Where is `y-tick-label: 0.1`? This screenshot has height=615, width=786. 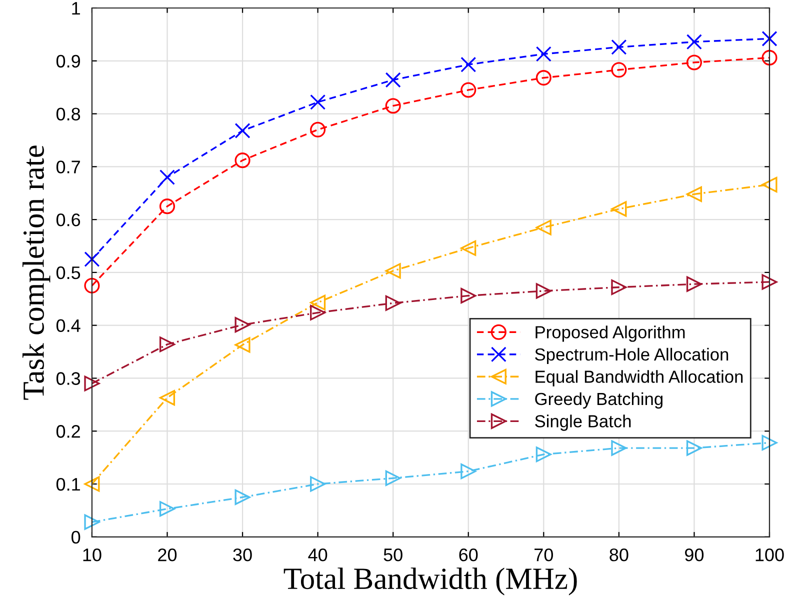
y-tick-label: 0.1 is located at coordinates (68, 484).